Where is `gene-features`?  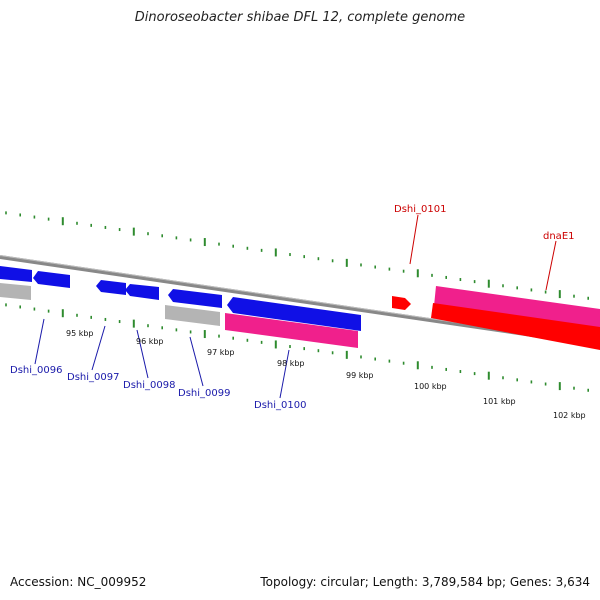
gene-features is located at coordinates (300, 308).